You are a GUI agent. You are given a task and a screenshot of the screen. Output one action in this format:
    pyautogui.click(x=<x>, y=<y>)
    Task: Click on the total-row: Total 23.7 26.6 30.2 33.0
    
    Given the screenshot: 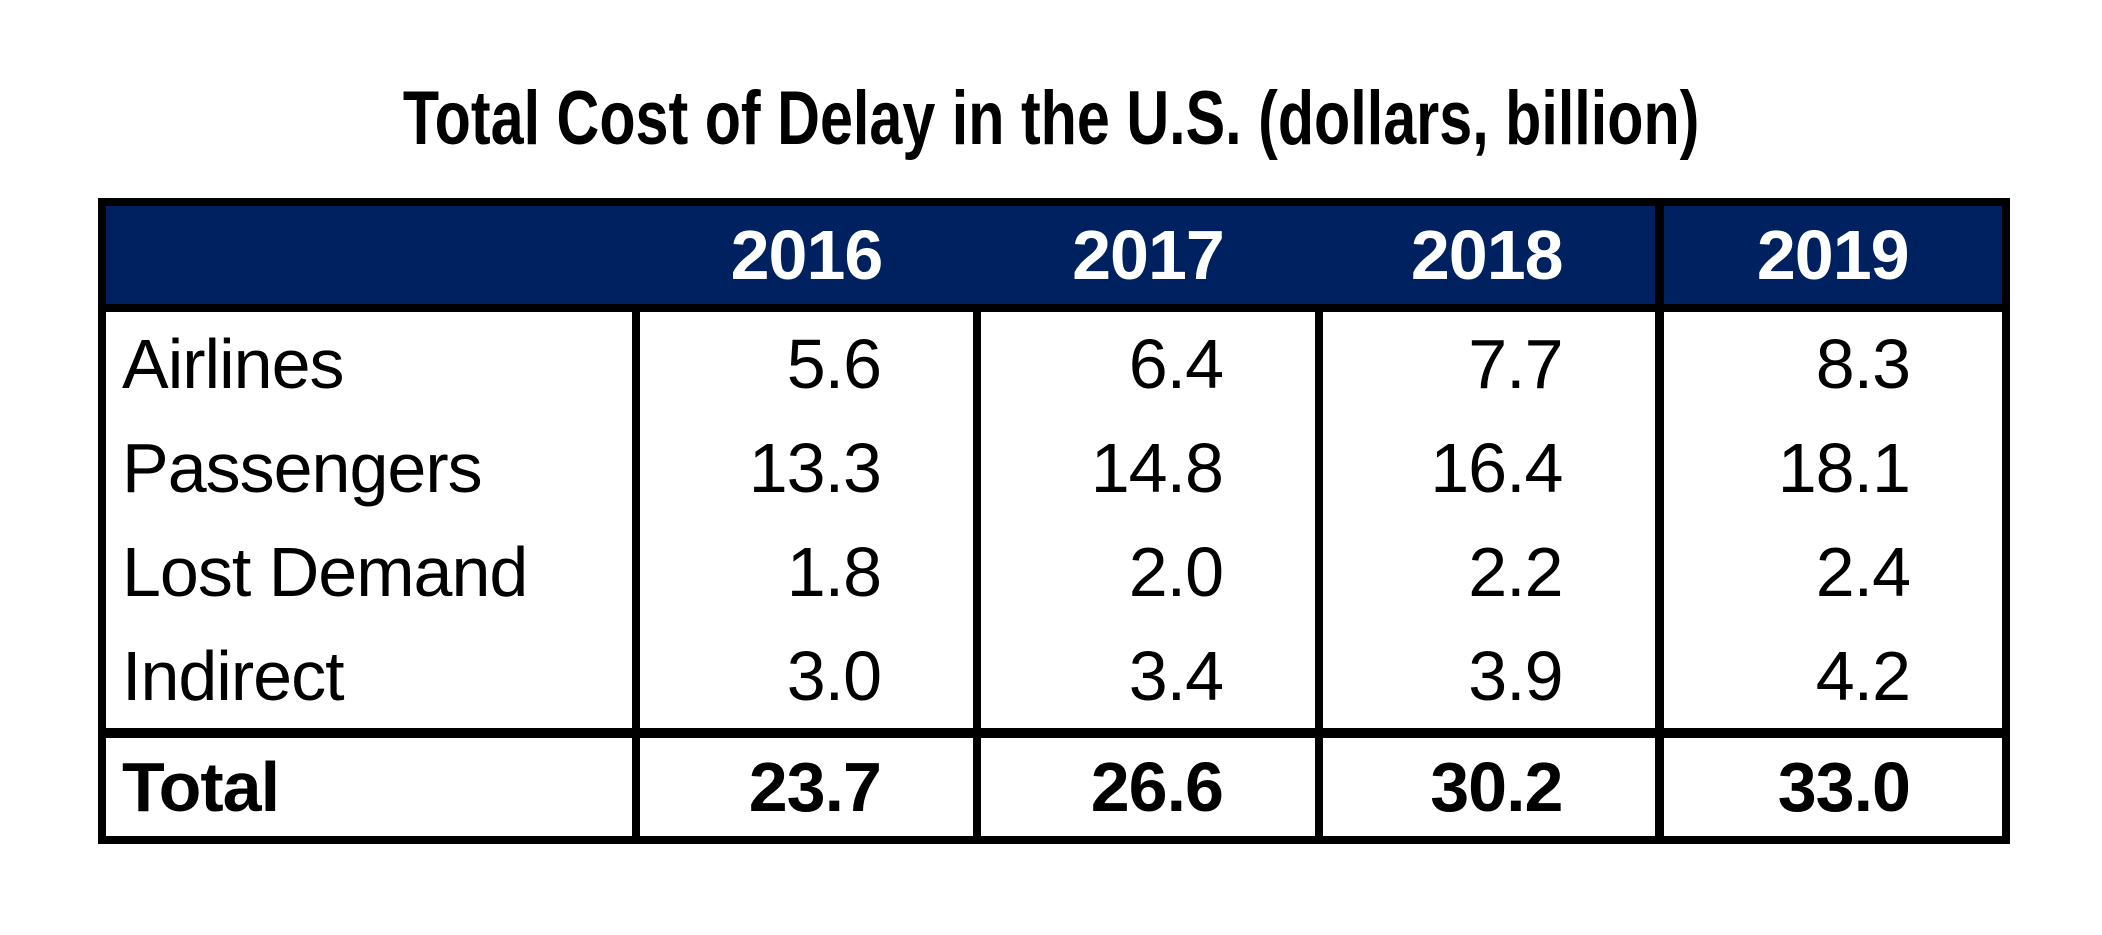 What is the action you would take?
    pyautogui.click(x=1054, y=784)
    